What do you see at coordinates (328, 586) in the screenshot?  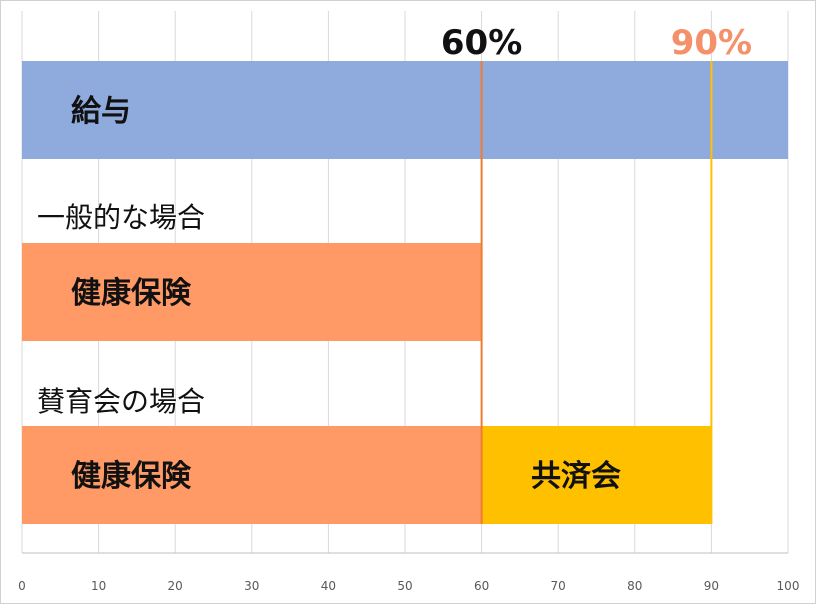 I see `x-tick-label-40: 40` at bounding box center [328, 586].